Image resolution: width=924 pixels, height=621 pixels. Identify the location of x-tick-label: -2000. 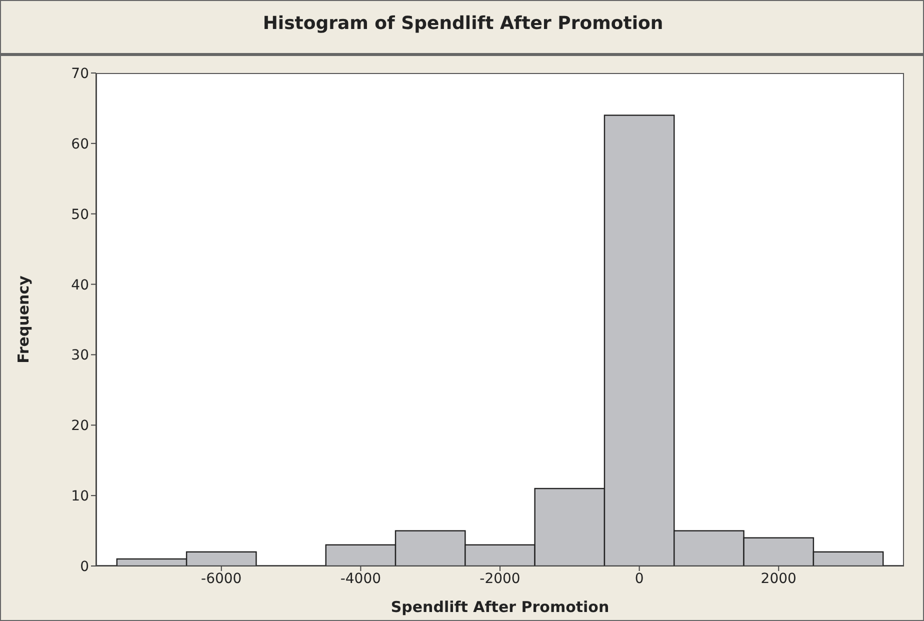
(500, 578).